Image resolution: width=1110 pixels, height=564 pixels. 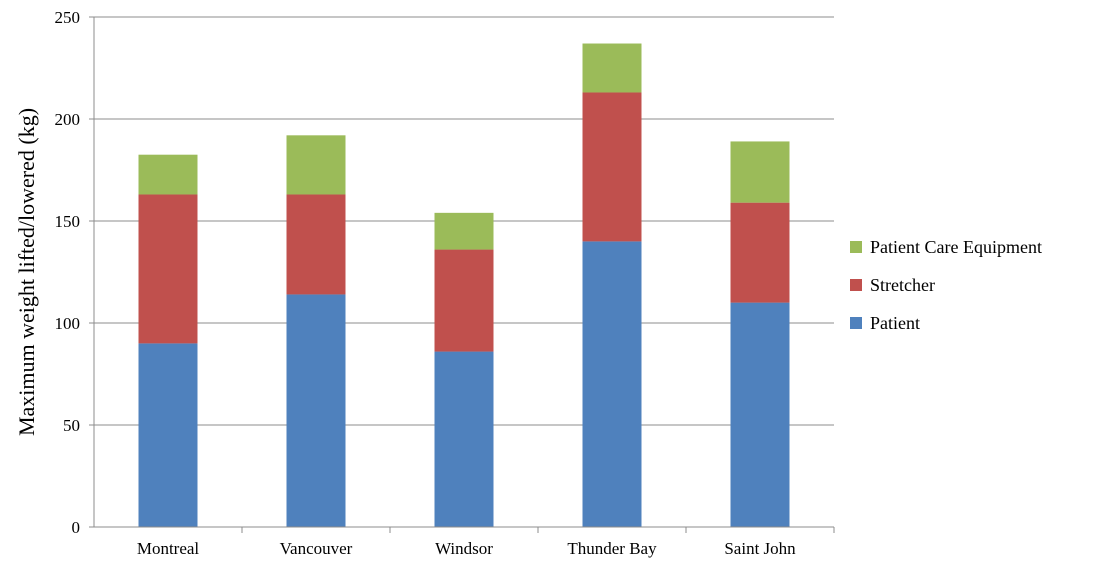 I want to click on x-category-label: Windsor, so click(x=464, y=548).